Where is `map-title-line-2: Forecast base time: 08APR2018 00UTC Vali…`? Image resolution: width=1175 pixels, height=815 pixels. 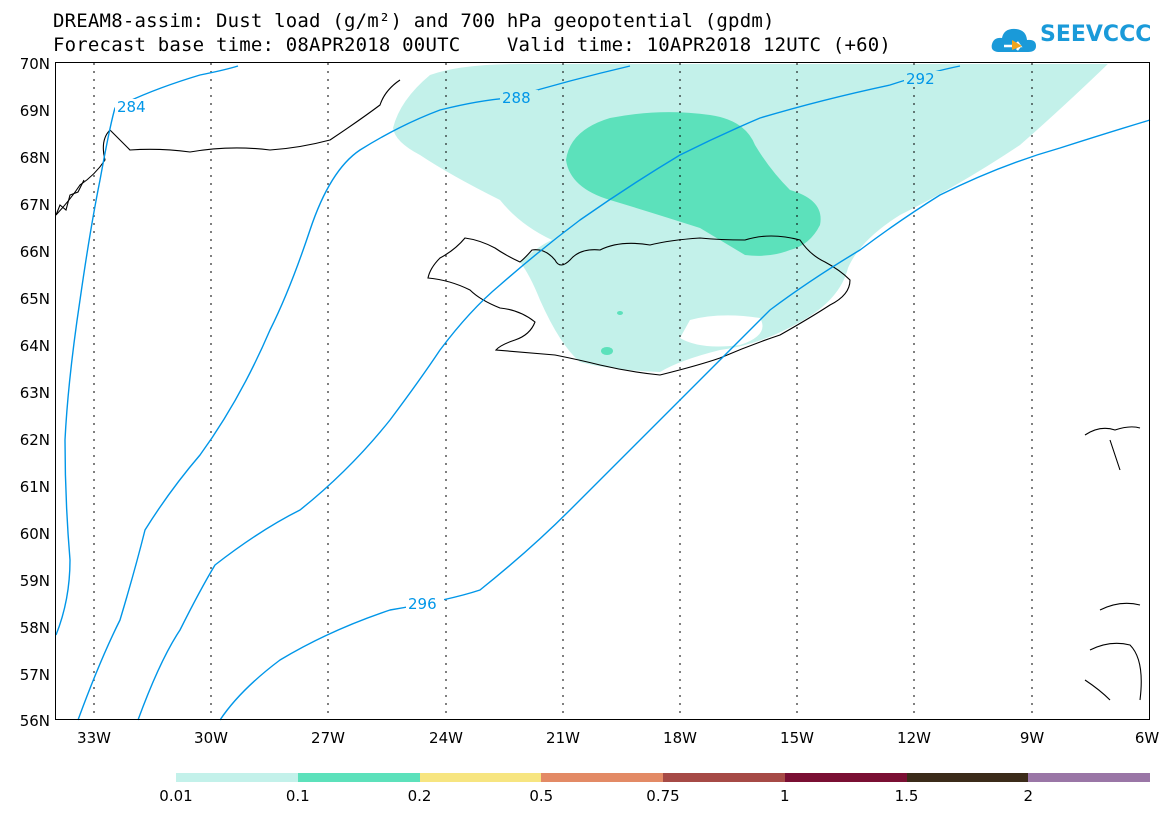
map-title-line-2: Forecast base time: 08APR2018 00UTC Vali… is located at coordinates (472, 45).